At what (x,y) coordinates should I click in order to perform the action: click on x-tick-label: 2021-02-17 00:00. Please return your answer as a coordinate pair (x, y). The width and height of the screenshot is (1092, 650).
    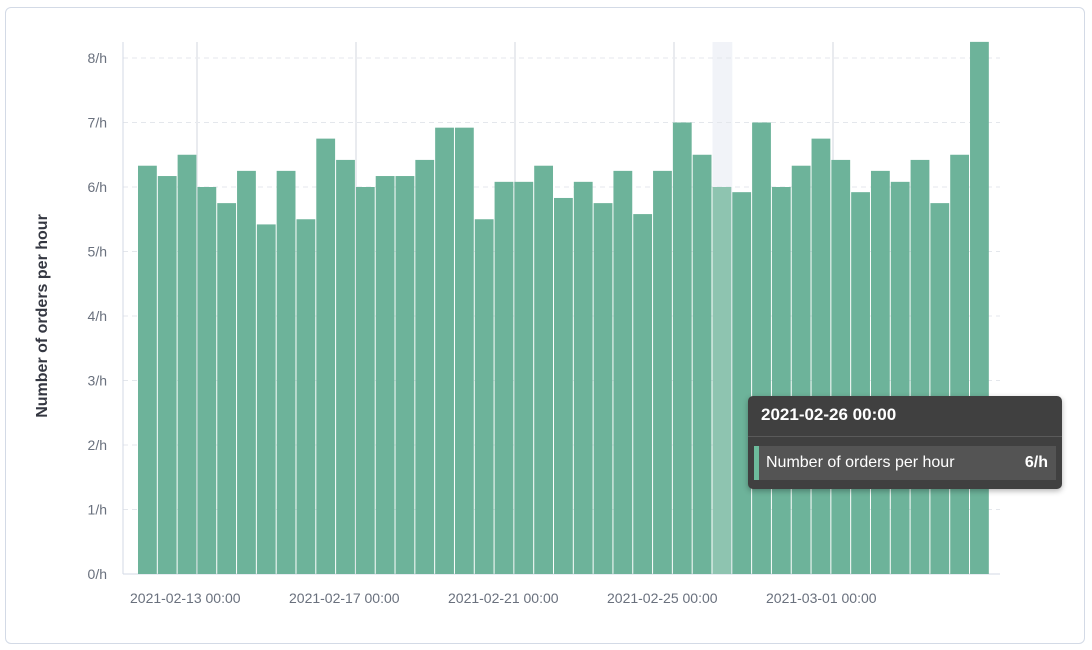
    Looking at the image, I should click on (344, 598).